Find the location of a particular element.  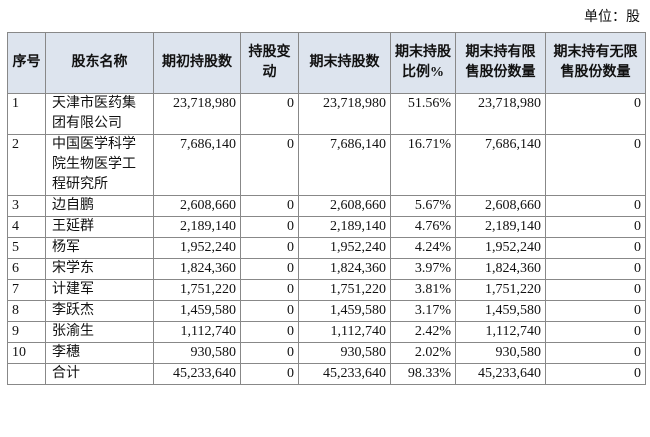

table-row: 4 王延群 2,189,140 0 2,189,140 4.76% 2,189,140 0 is located at coordinates (326, 227).